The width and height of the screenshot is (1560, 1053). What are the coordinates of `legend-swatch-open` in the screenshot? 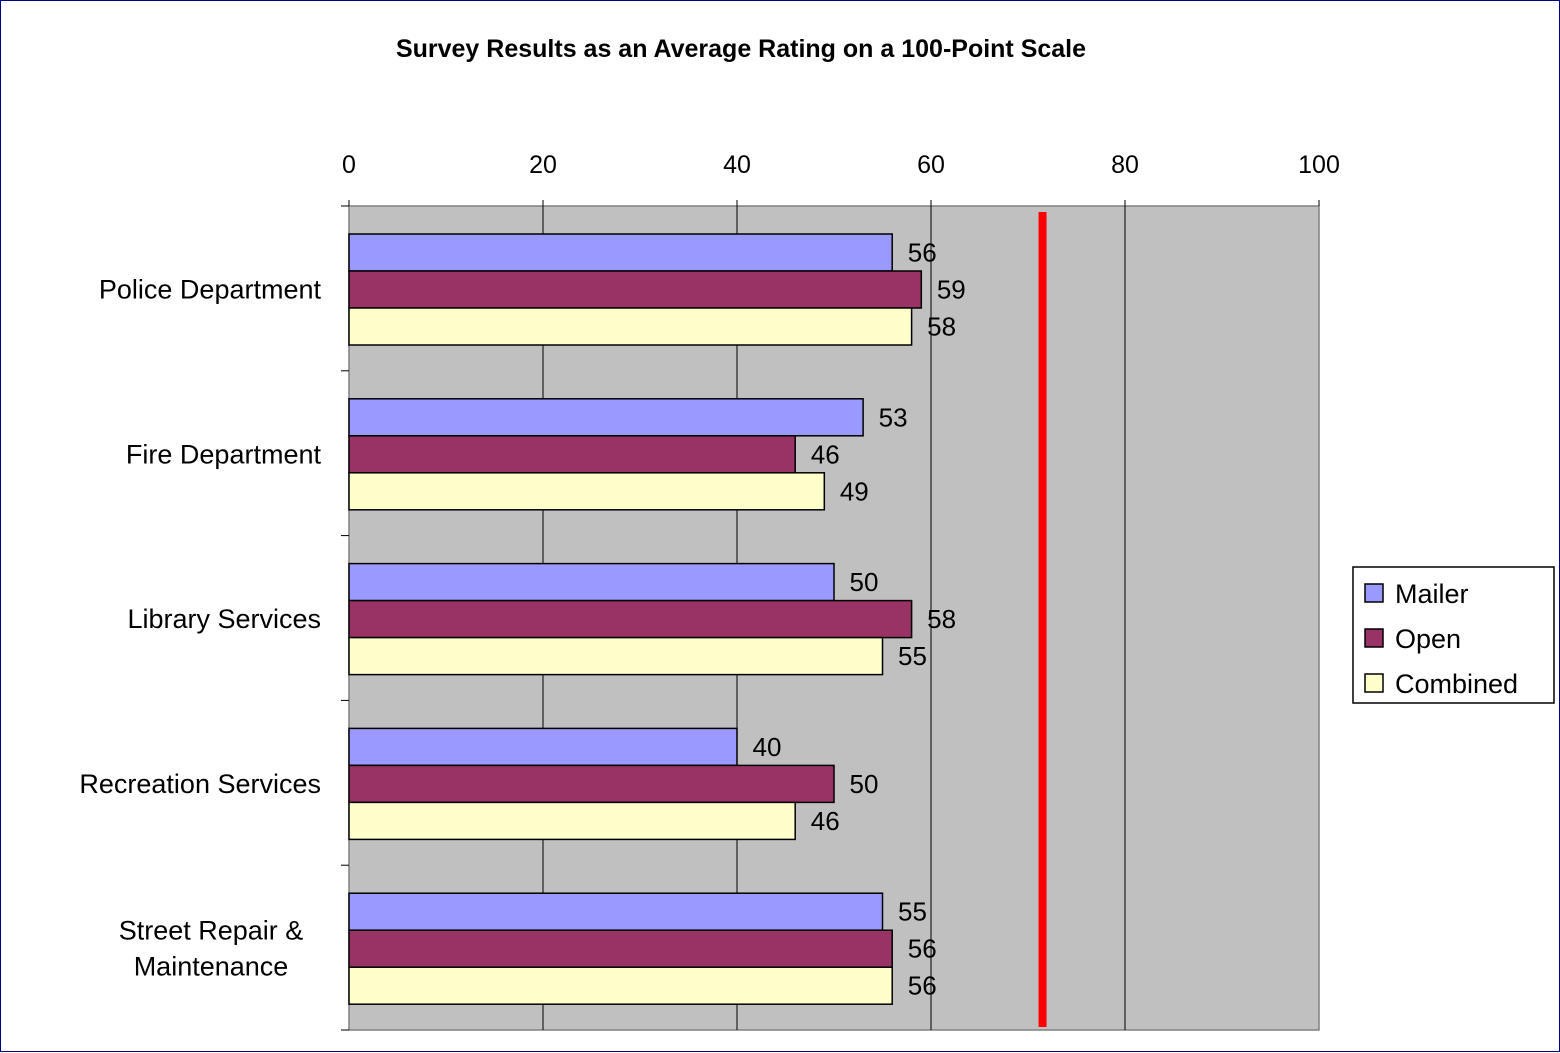 It's located at (1374, 638).